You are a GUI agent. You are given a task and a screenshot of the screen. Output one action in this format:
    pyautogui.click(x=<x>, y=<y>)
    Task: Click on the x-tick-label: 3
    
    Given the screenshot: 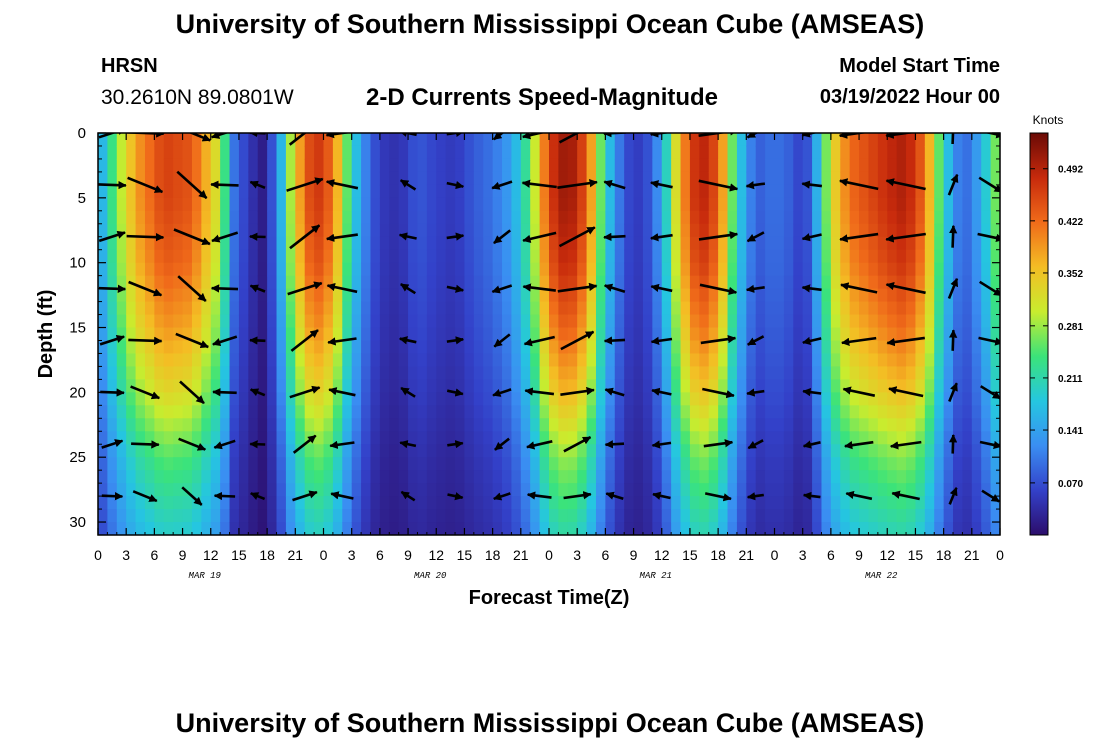 What is the action you would take?
    pyautogui.click(x=126, y=555)
    